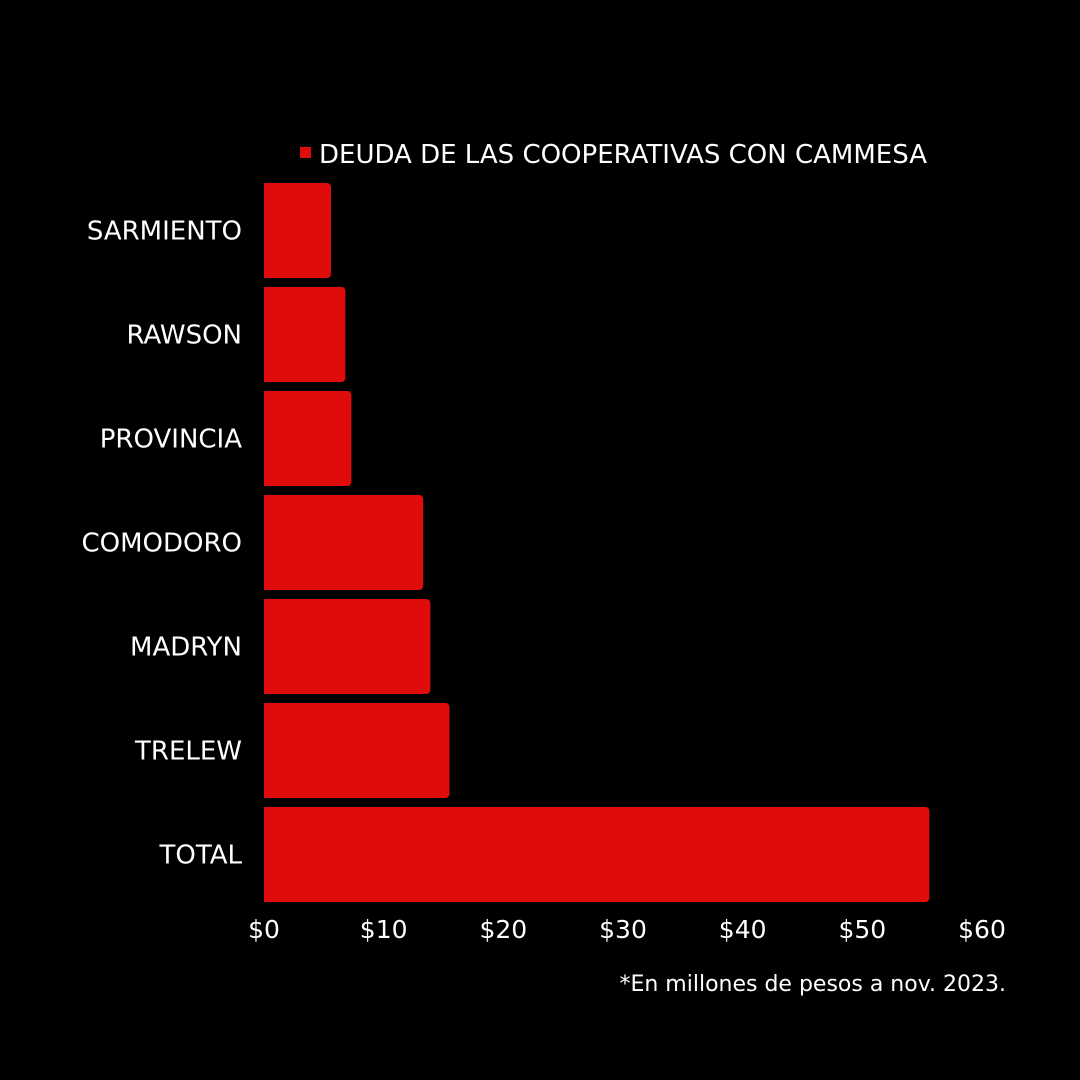 This screenshot has width=1080, height=1080. Describe the element at coordinates (164, 232) in the screenshot. I see `category-label: SARMIENTO` at that location.